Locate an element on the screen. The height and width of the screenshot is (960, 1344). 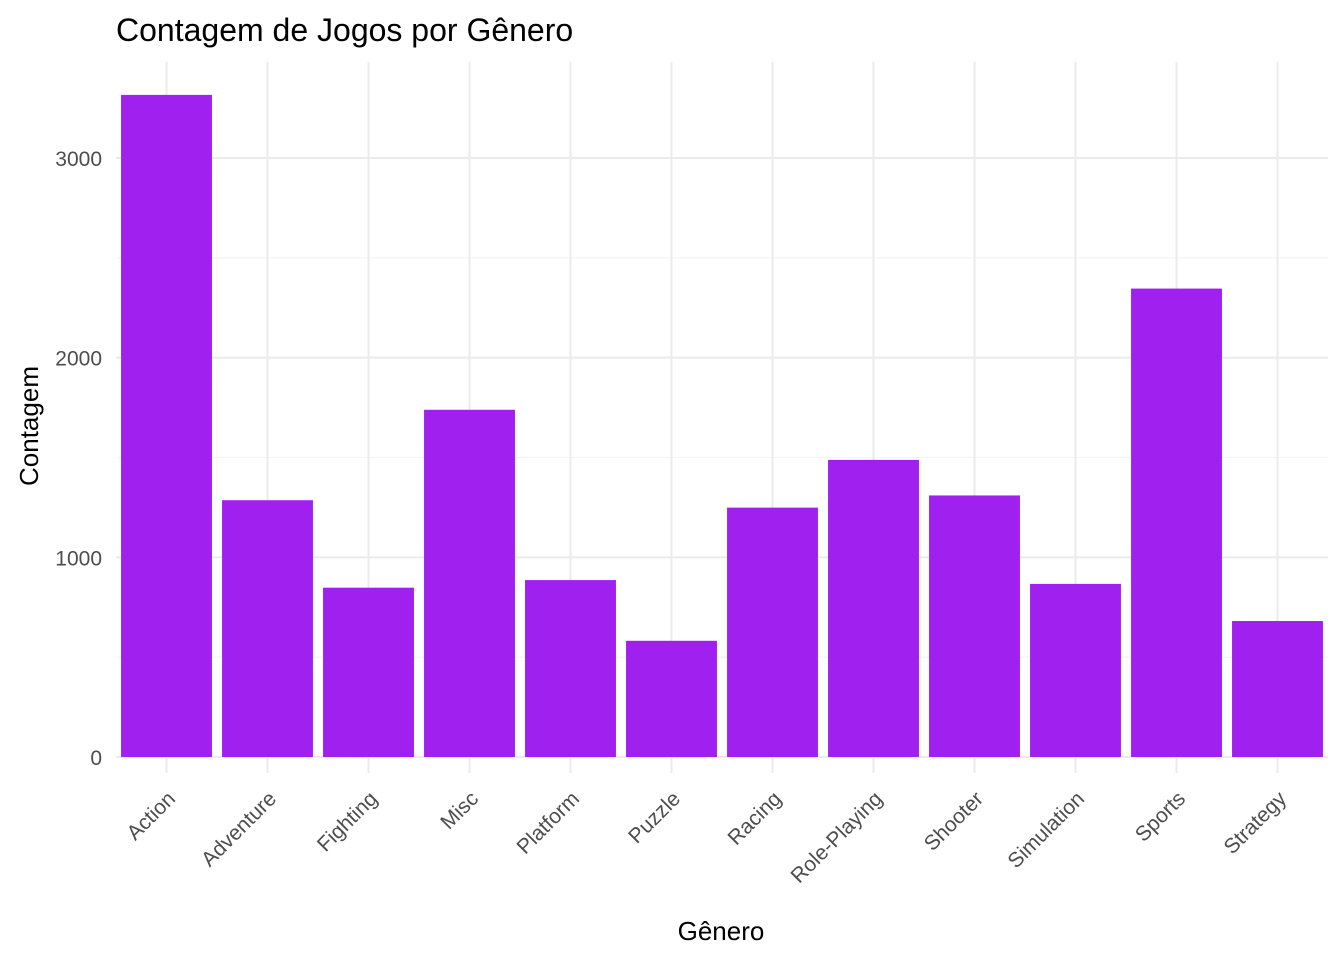
y-tick-label: 3000 is located at coordinates (78, 159).